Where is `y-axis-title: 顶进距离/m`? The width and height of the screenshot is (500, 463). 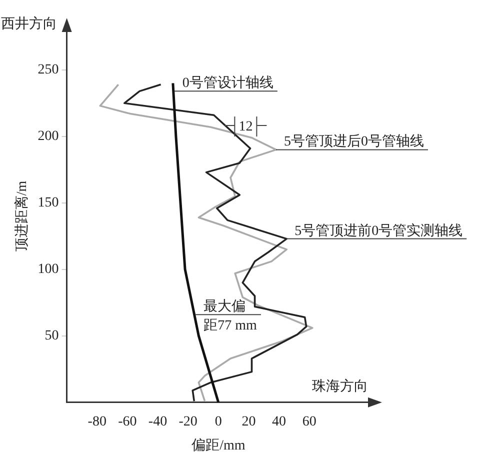 y-axis-title: 顶进距离/m is located at coordinates (22, 216).